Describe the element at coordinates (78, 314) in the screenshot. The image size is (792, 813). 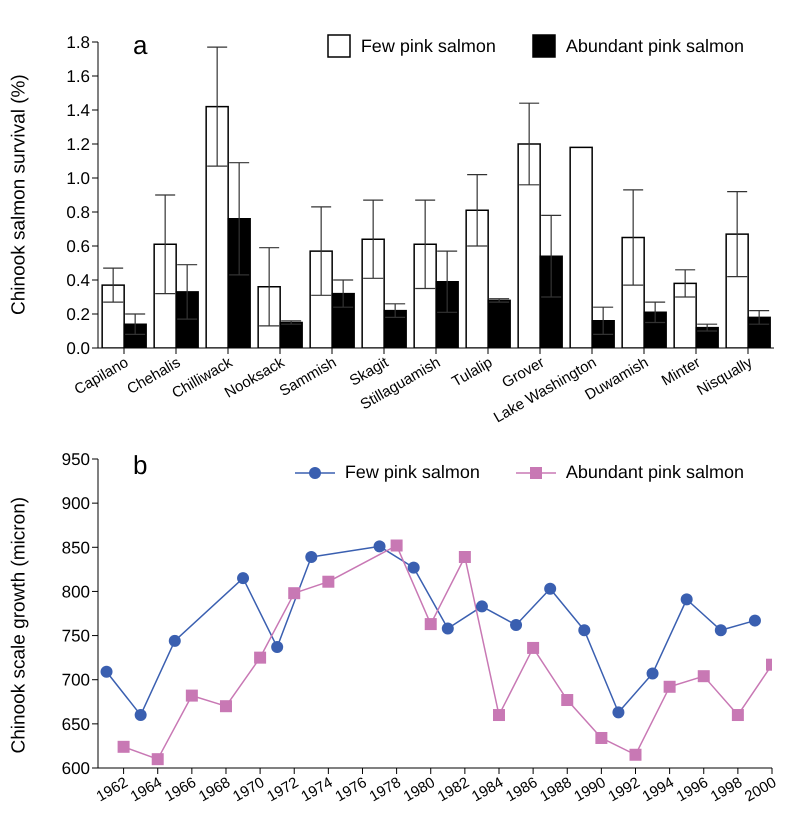
I see `y-tick-label: 0.2` at that location.